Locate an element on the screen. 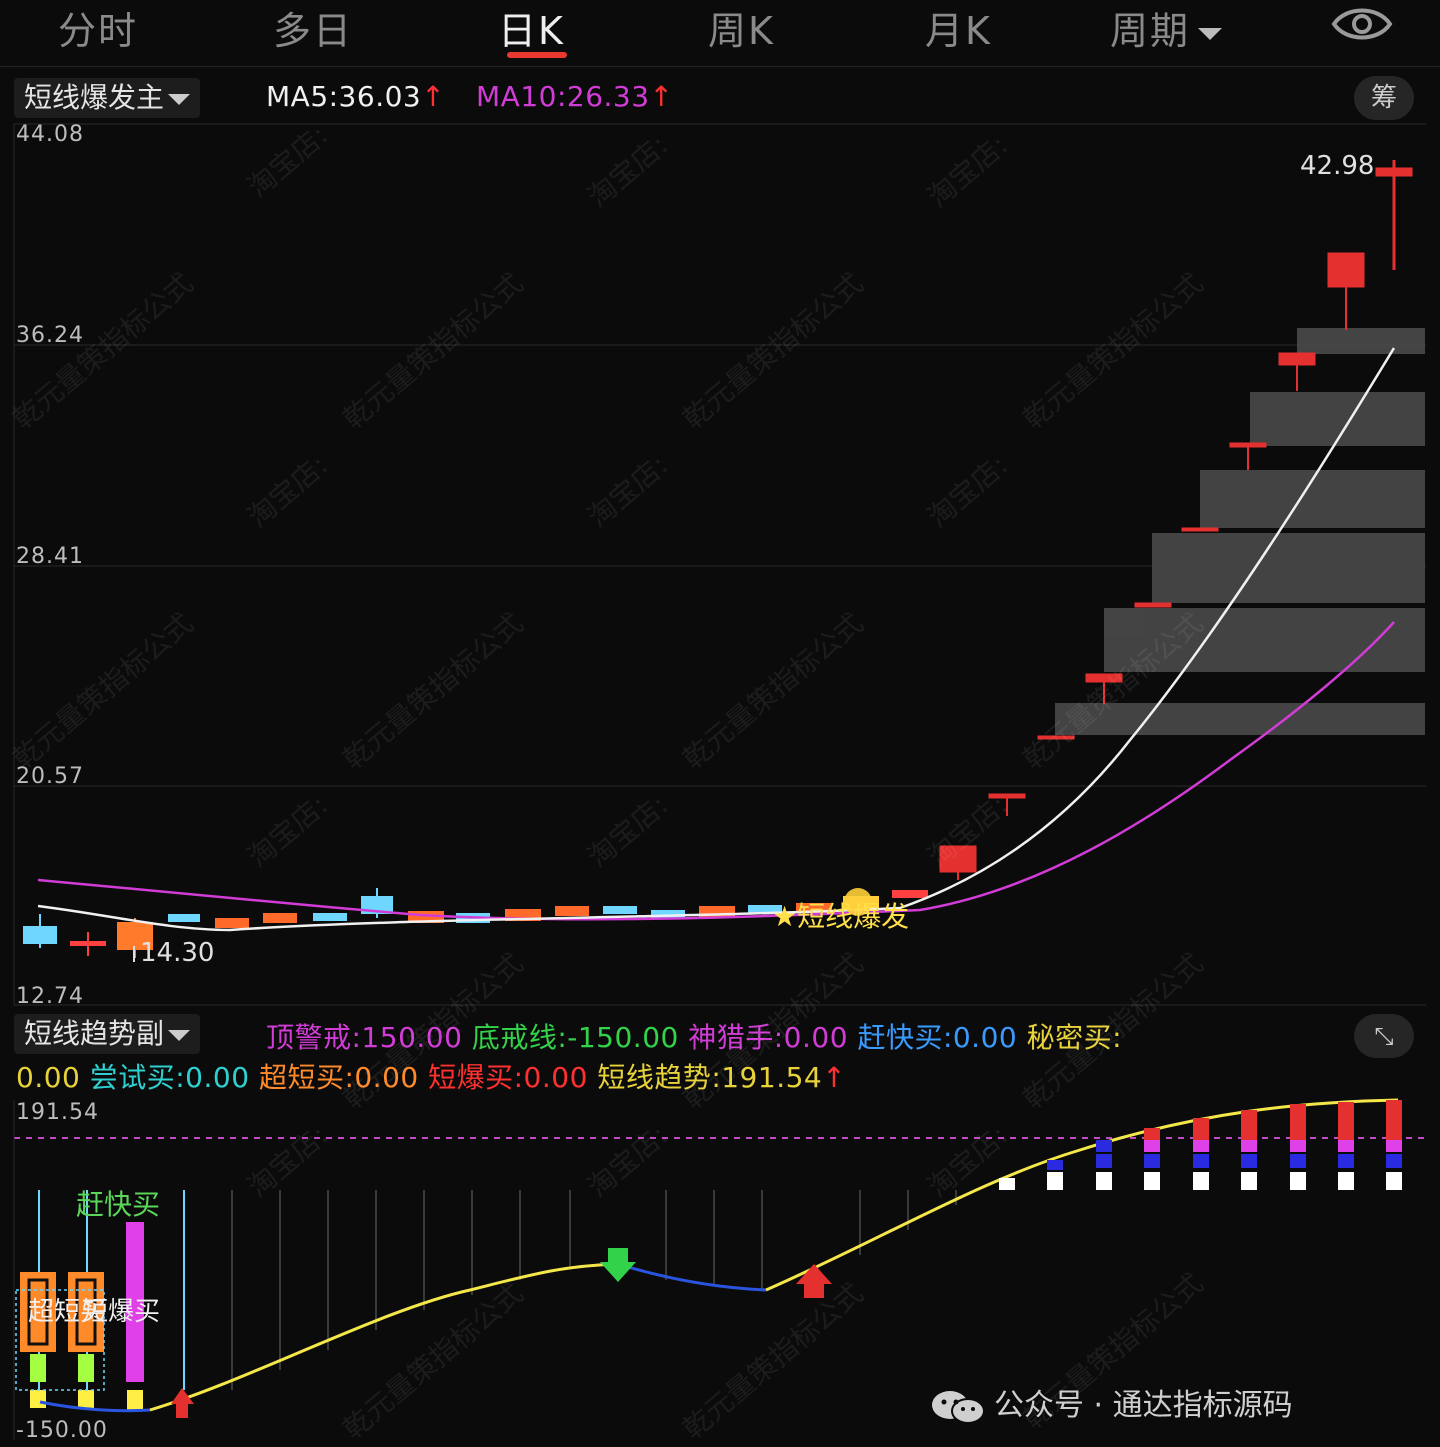  tab-period-label: 周期 is located at coordinates (1150, 31).